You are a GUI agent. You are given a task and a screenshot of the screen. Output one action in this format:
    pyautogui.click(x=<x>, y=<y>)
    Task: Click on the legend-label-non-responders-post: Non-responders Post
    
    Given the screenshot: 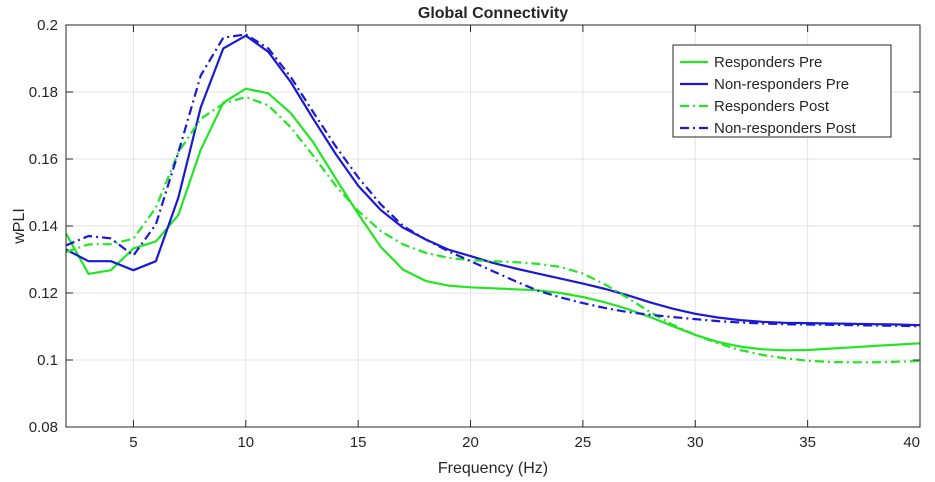 What is the action you would take?
    pyautogui.click(x=785, y=128)
    